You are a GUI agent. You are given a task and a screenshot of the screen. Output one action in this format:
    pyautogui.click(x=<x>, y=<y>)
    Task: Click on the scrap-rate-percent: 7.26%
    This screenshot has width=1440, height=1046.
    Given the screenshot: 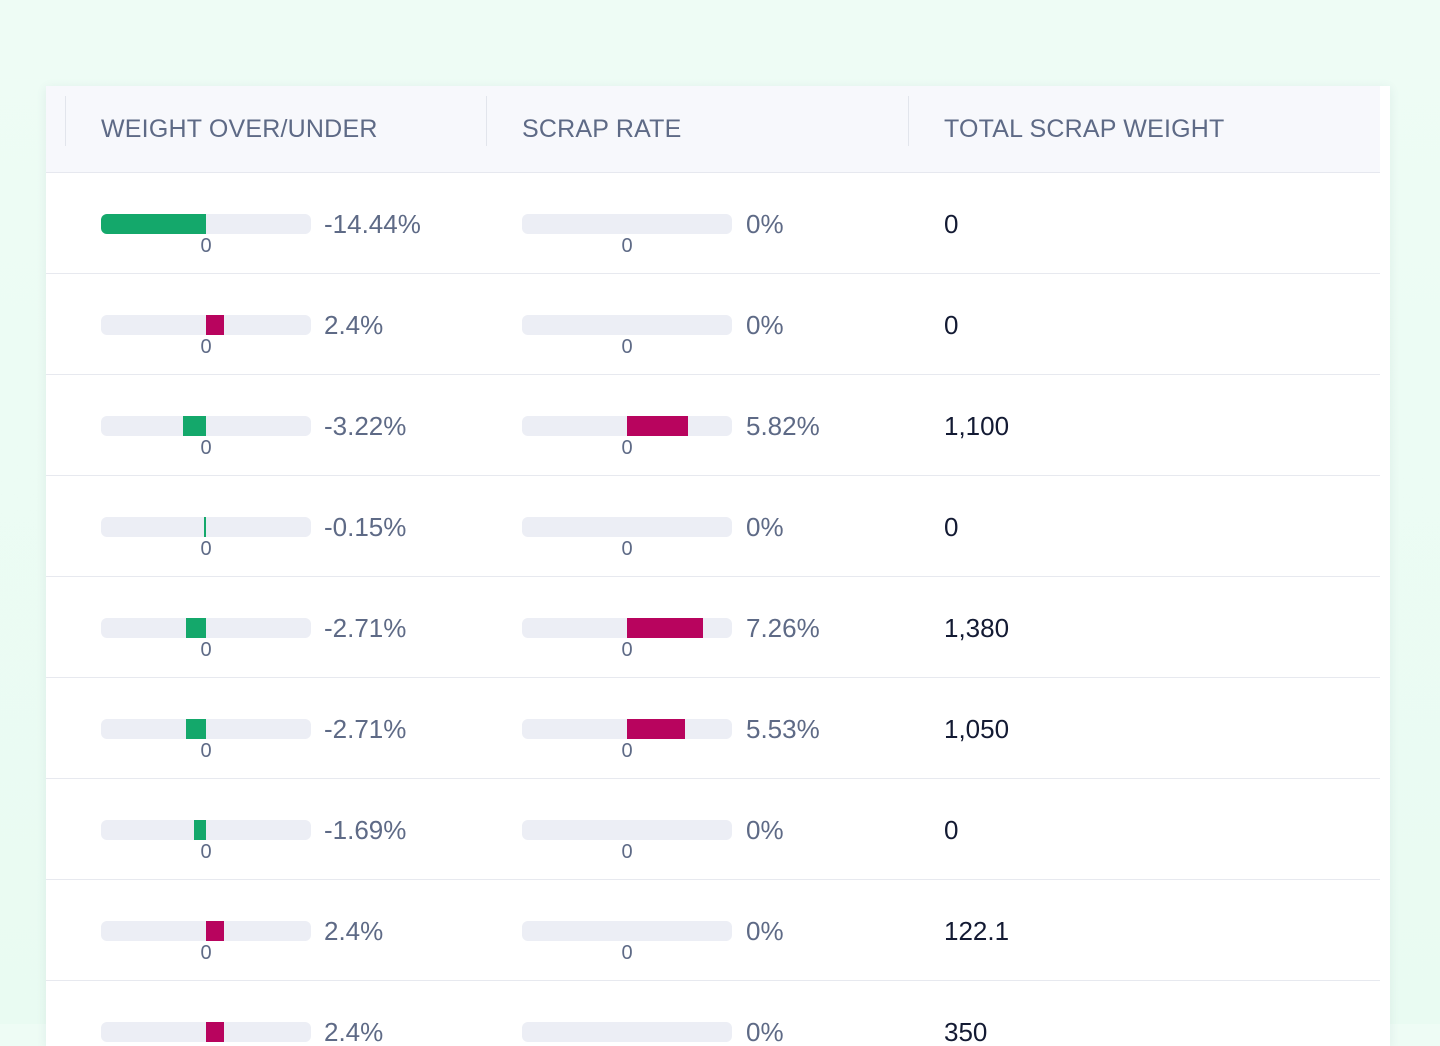 What is the action you would take?
    pyautogui.click(x=783, y=628)
    